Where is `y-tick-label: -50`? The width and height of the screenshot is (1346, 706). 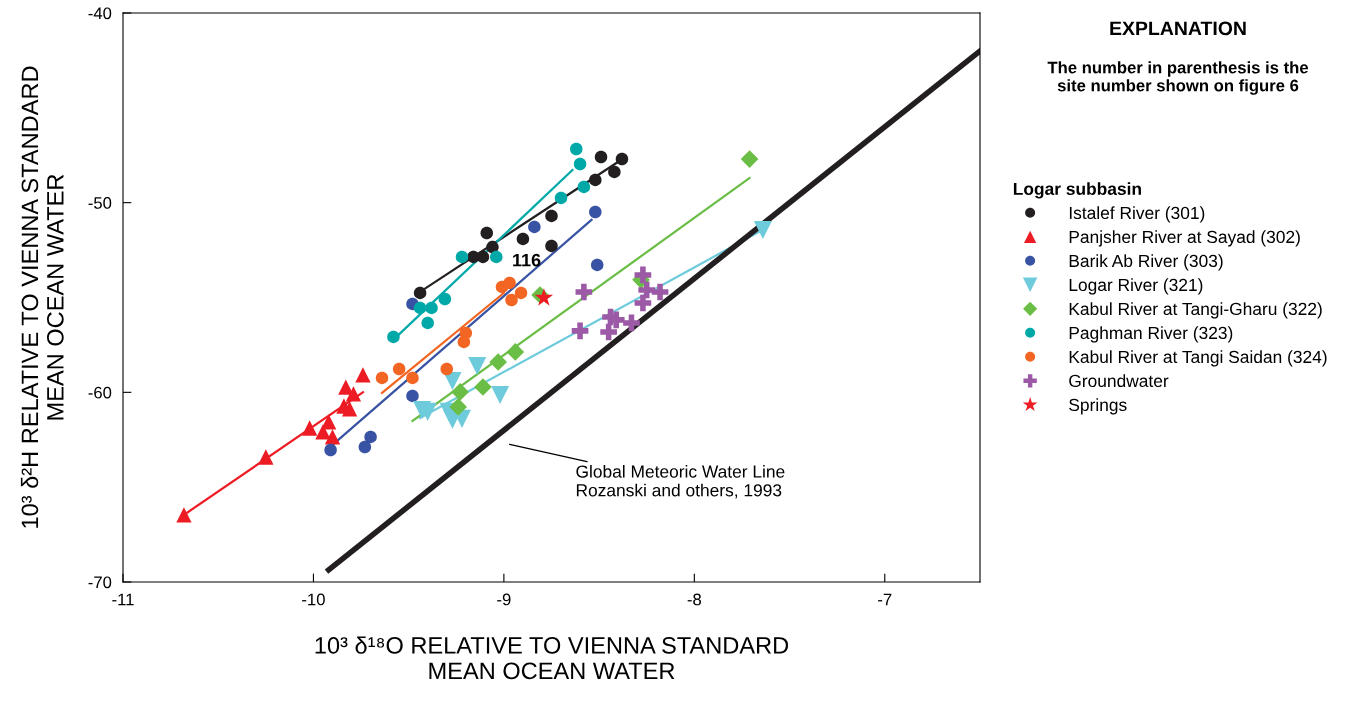 y-tick-label: -50 is located at coordinates (100, 203).